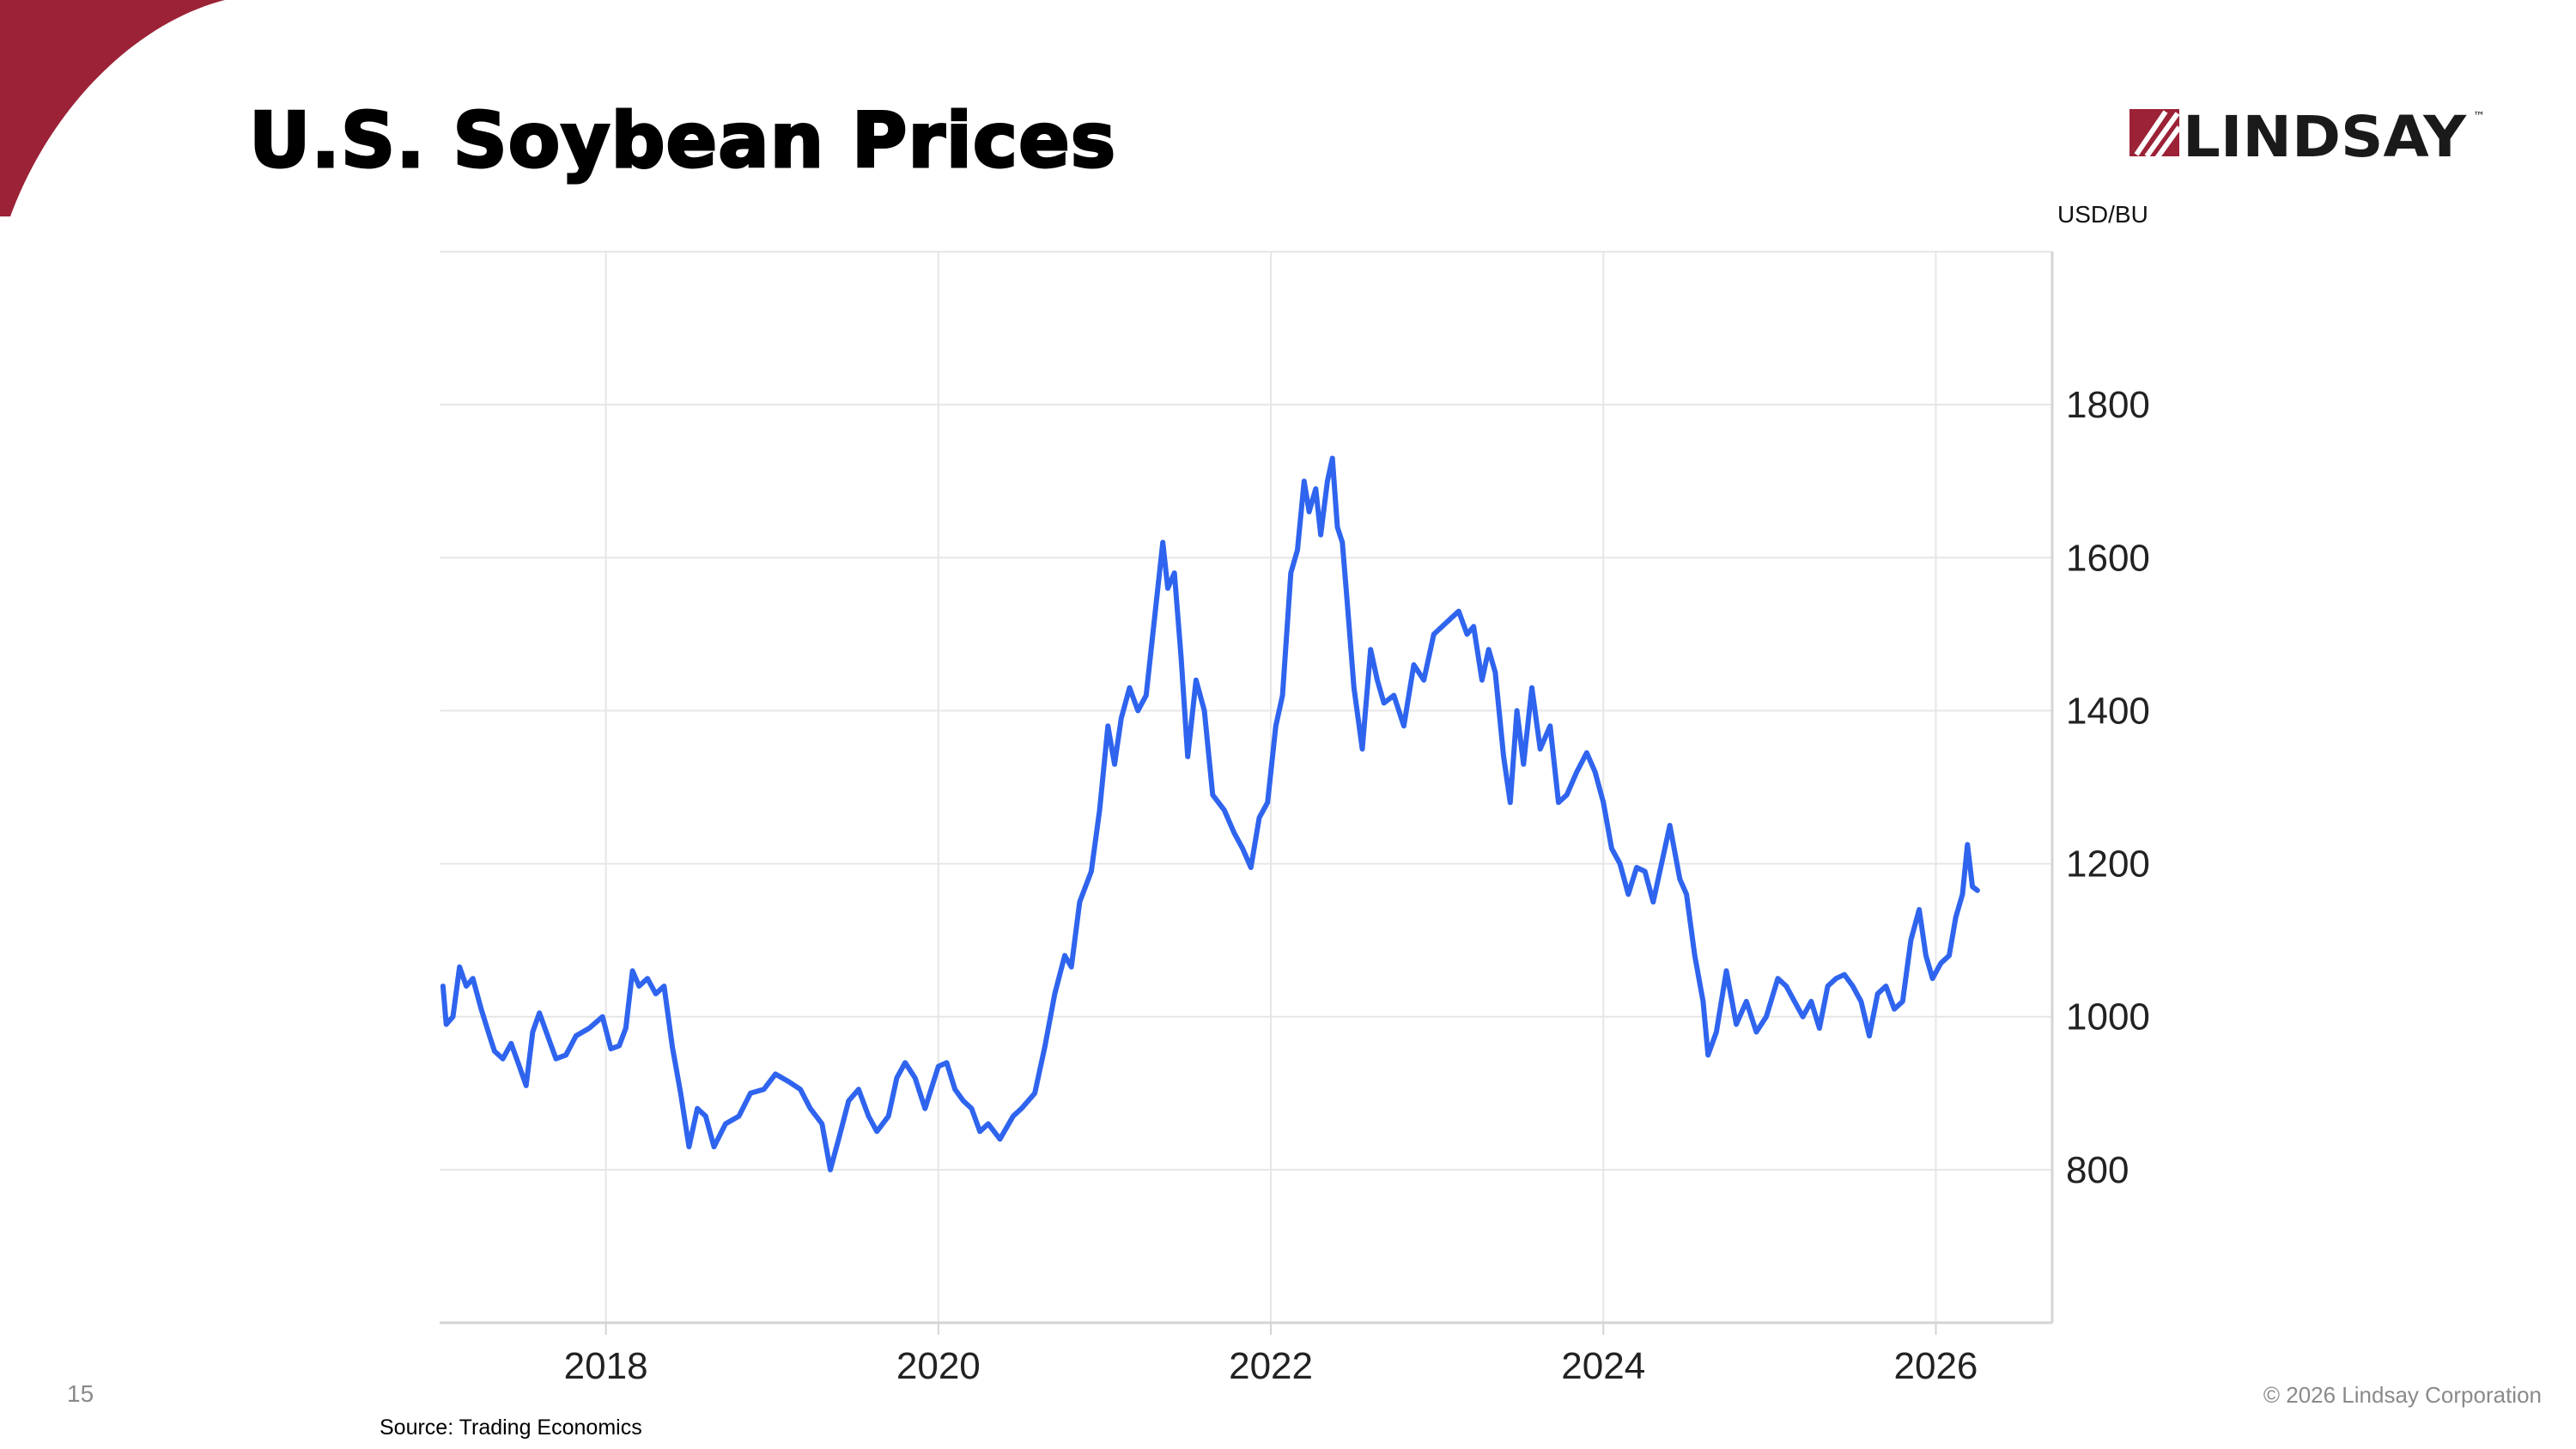 The image size is (2576, 1449). Describe the element at coordinates (606, 1366) in the screenshot. I see `x-tick-label: 2018` at that location.